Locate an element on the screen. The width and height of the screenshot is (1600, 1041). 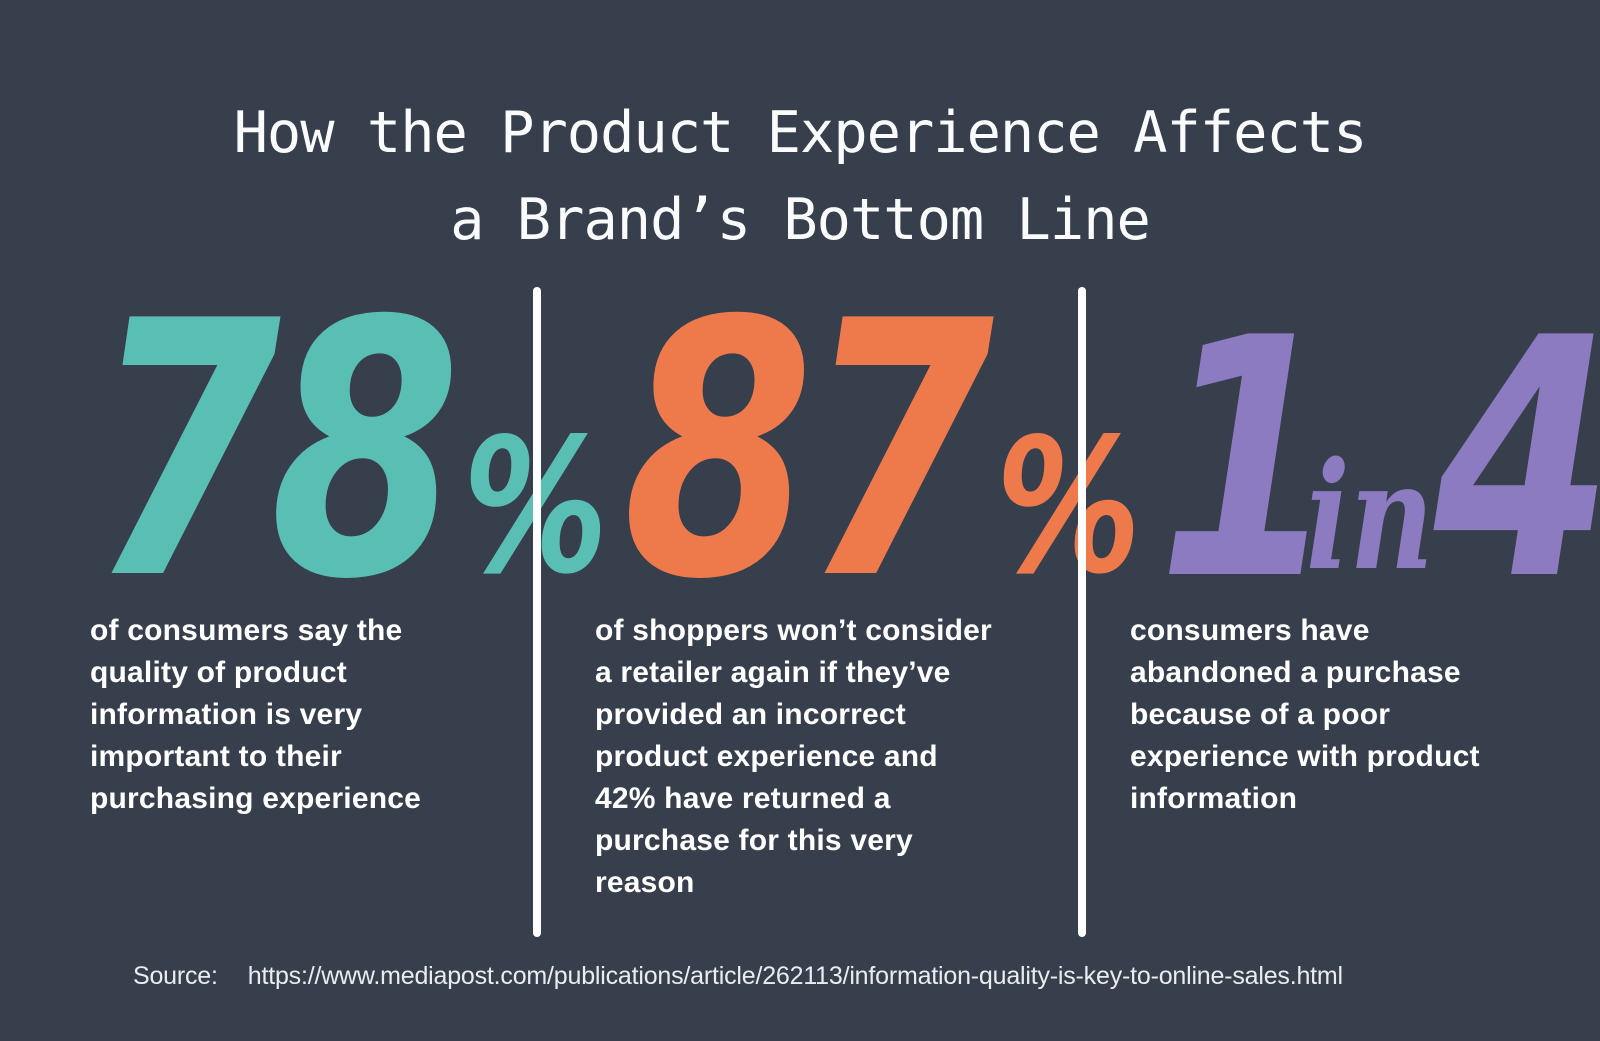
stat-value-78-percent: 78% is located at coordinates (349, 451).